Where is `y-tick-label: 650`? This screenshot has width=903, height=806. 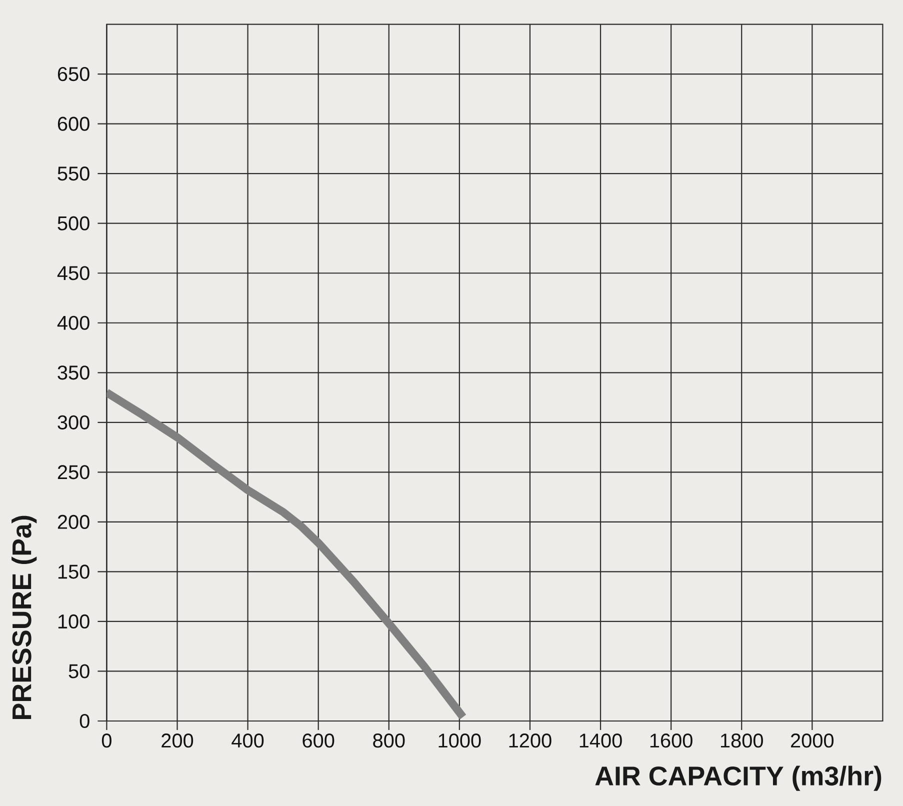
y-tick-label: 650 is located at coordinates (74, 74).